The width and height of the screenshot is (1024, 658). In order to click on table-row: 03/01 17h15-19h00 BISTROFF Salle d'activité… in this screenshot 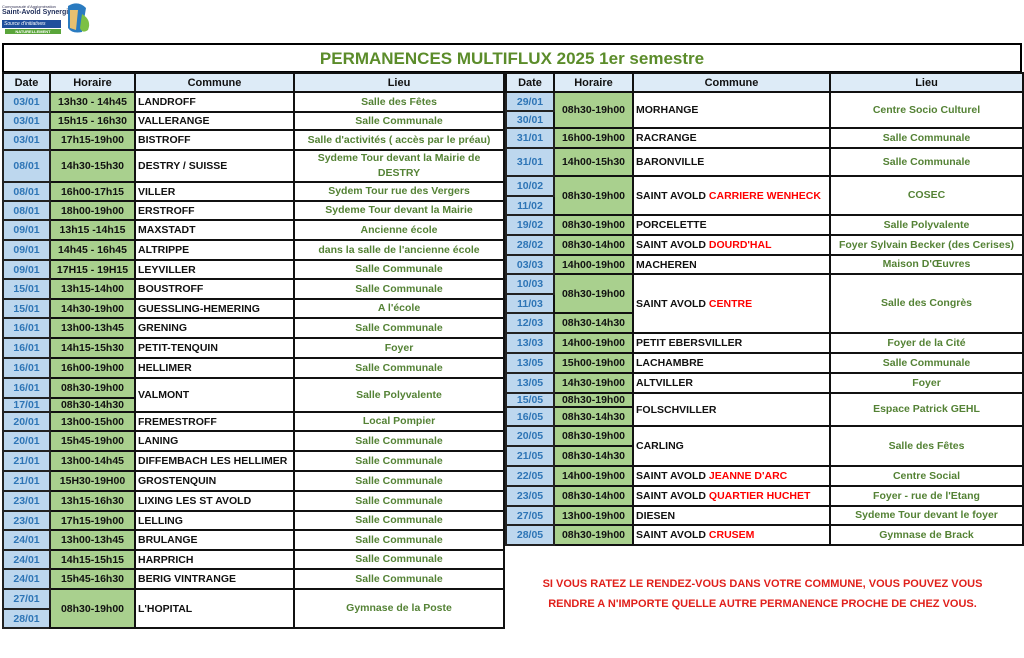, I will do `click(253, 140)`.